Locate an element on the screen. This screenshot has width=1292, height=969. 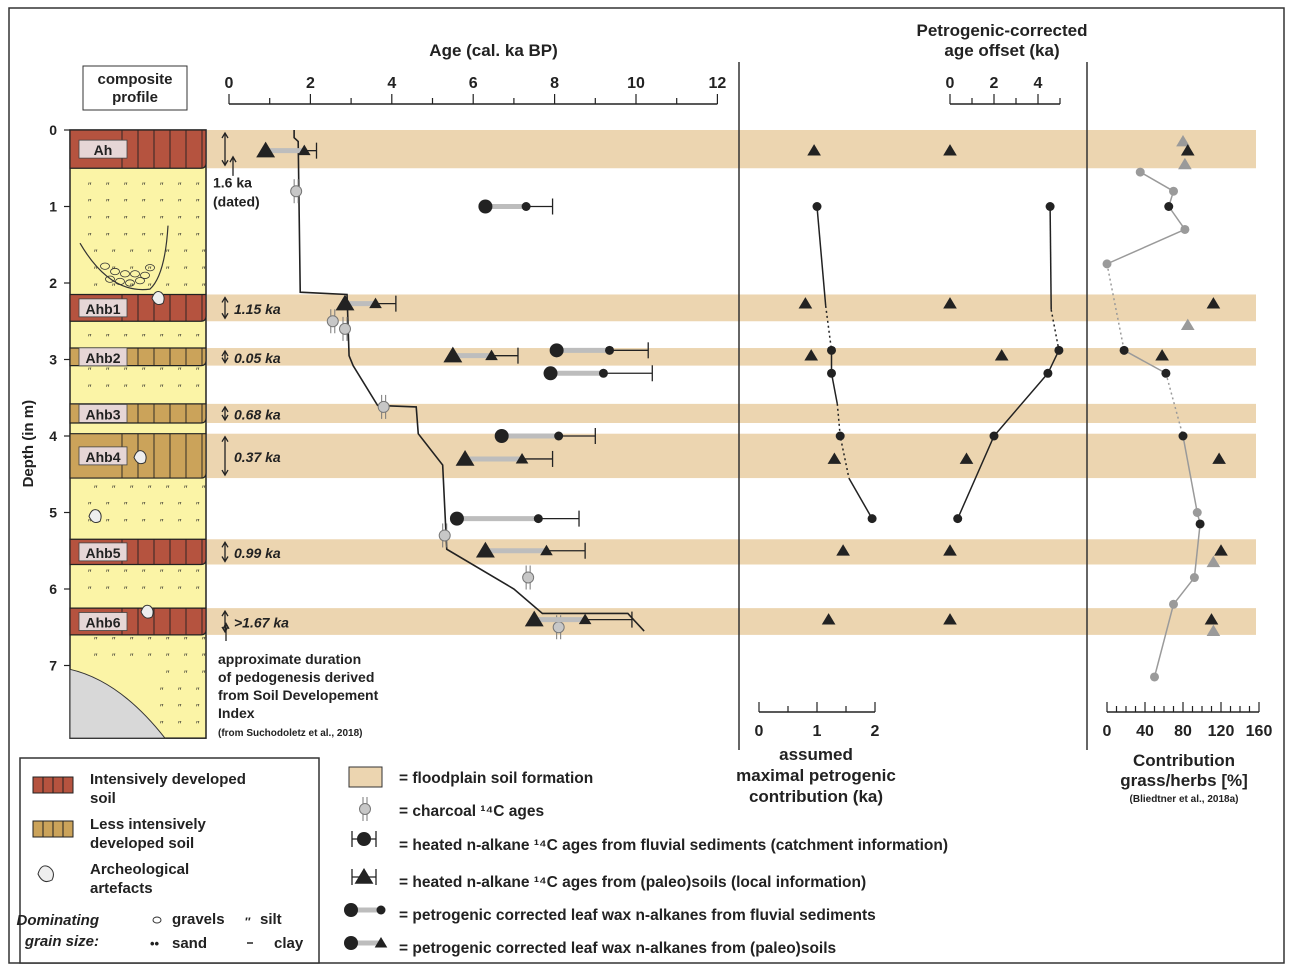
corrected-fluvial-icon-small is located at coordinates (381, 910).